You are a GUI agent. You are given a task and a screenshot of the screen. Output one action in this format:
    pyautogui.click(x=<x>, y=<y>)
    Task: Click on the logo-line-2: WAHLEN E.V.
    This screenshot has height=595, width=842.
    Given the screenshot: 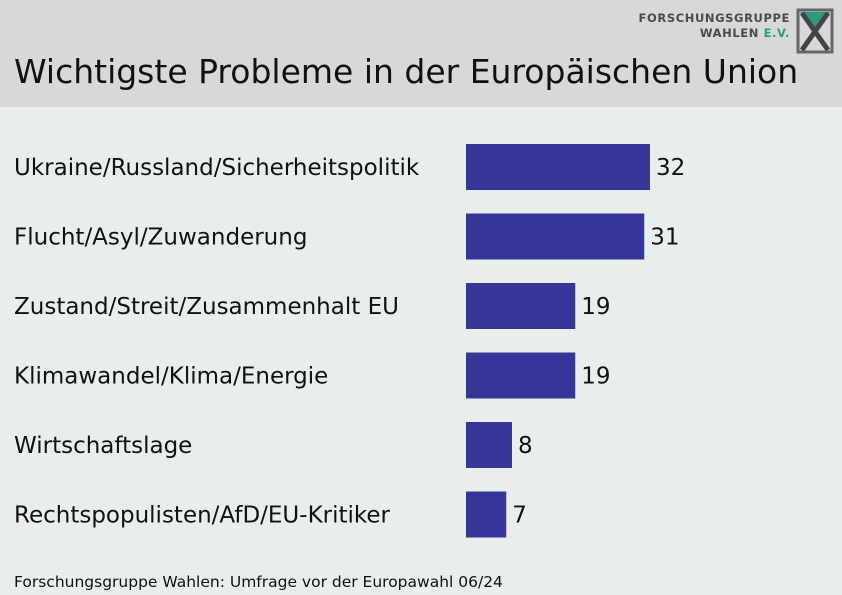 What is the action you would take?
    pyautogui.click(x=714, y=33)
    